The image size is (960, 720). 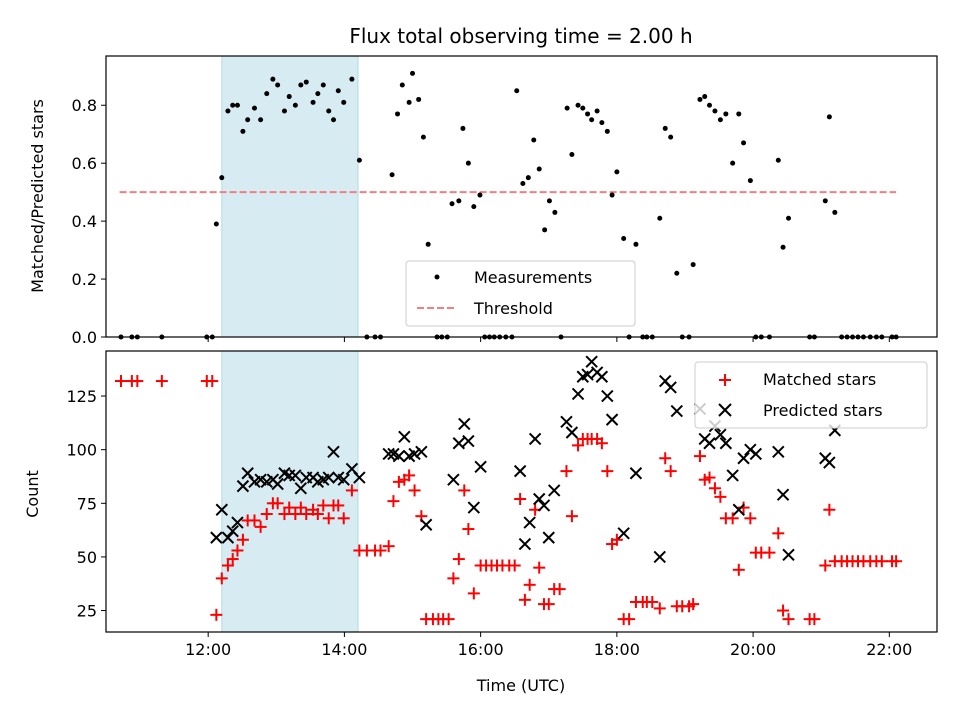 What do you see at coordinates (84, 163) in the screenshot?
I see `top-y-tick-label: 0.6` at bounding box center [84, 163].